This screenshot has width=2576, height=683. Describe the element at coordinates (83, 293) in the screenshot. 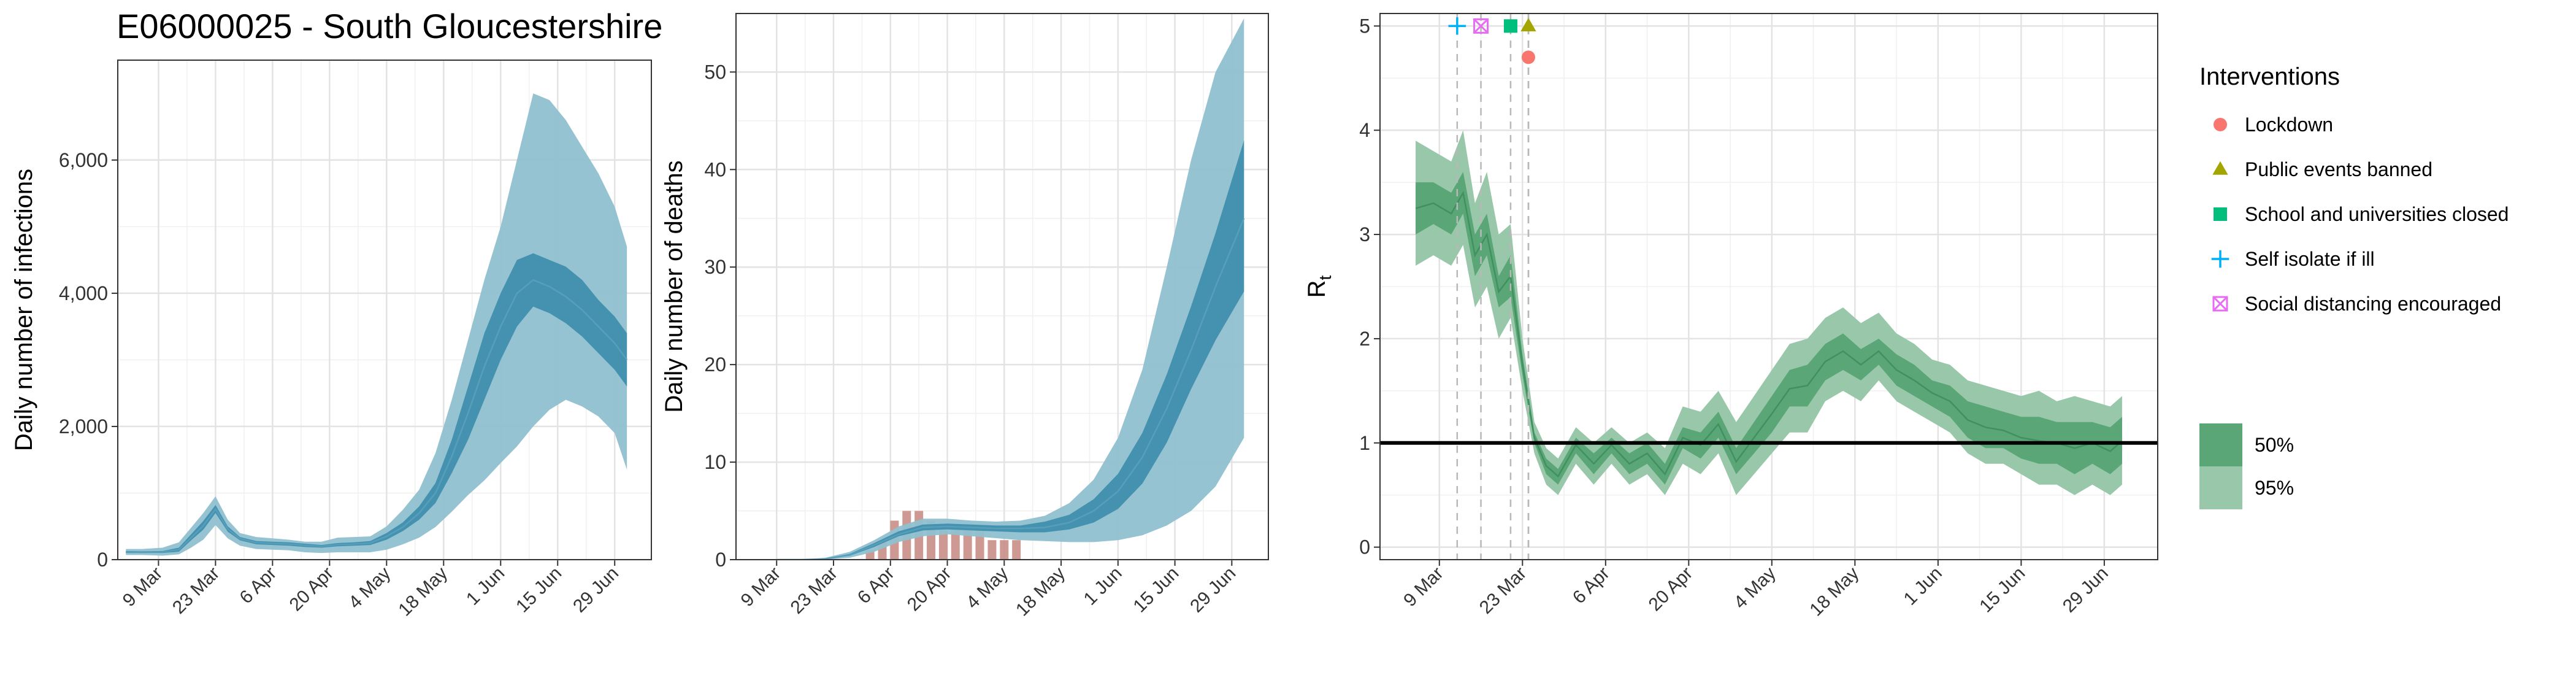

I see `y-tick-label: 4,000` at that location.